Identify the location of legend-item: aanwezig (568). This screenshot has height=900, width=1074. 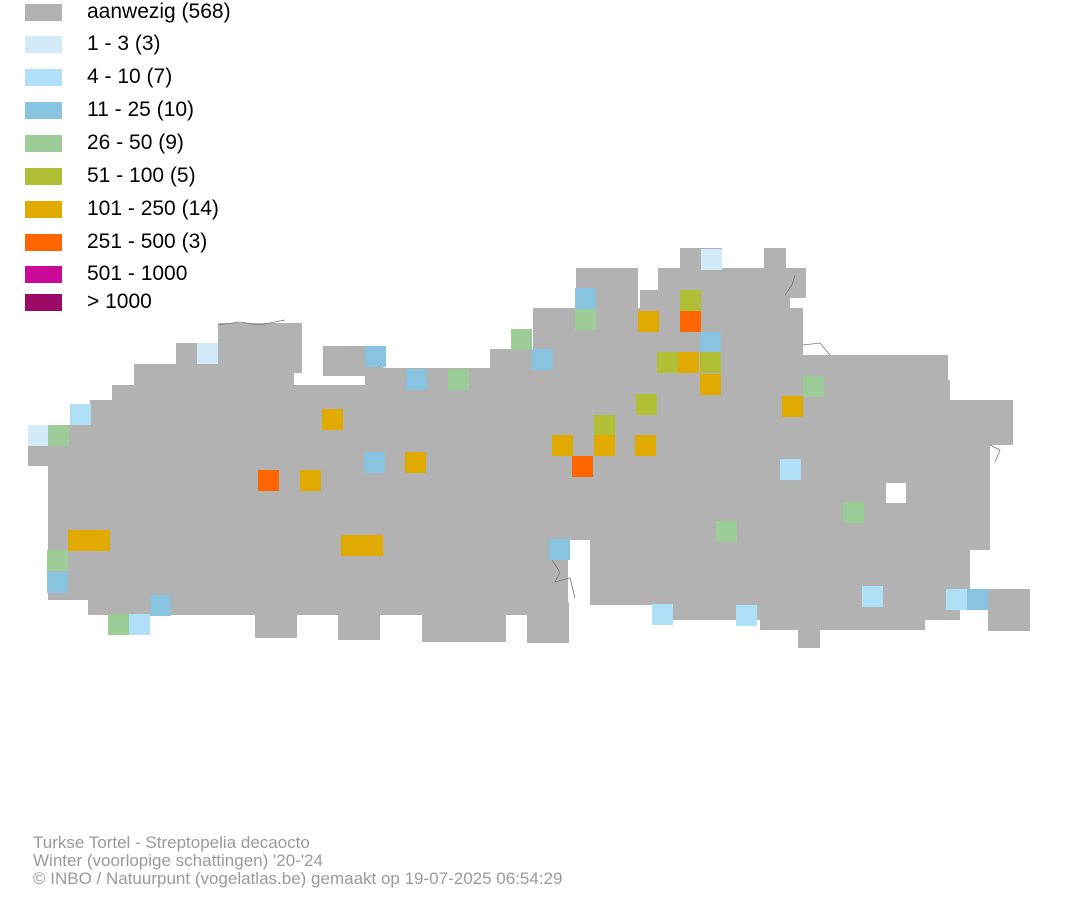
(225, 11).